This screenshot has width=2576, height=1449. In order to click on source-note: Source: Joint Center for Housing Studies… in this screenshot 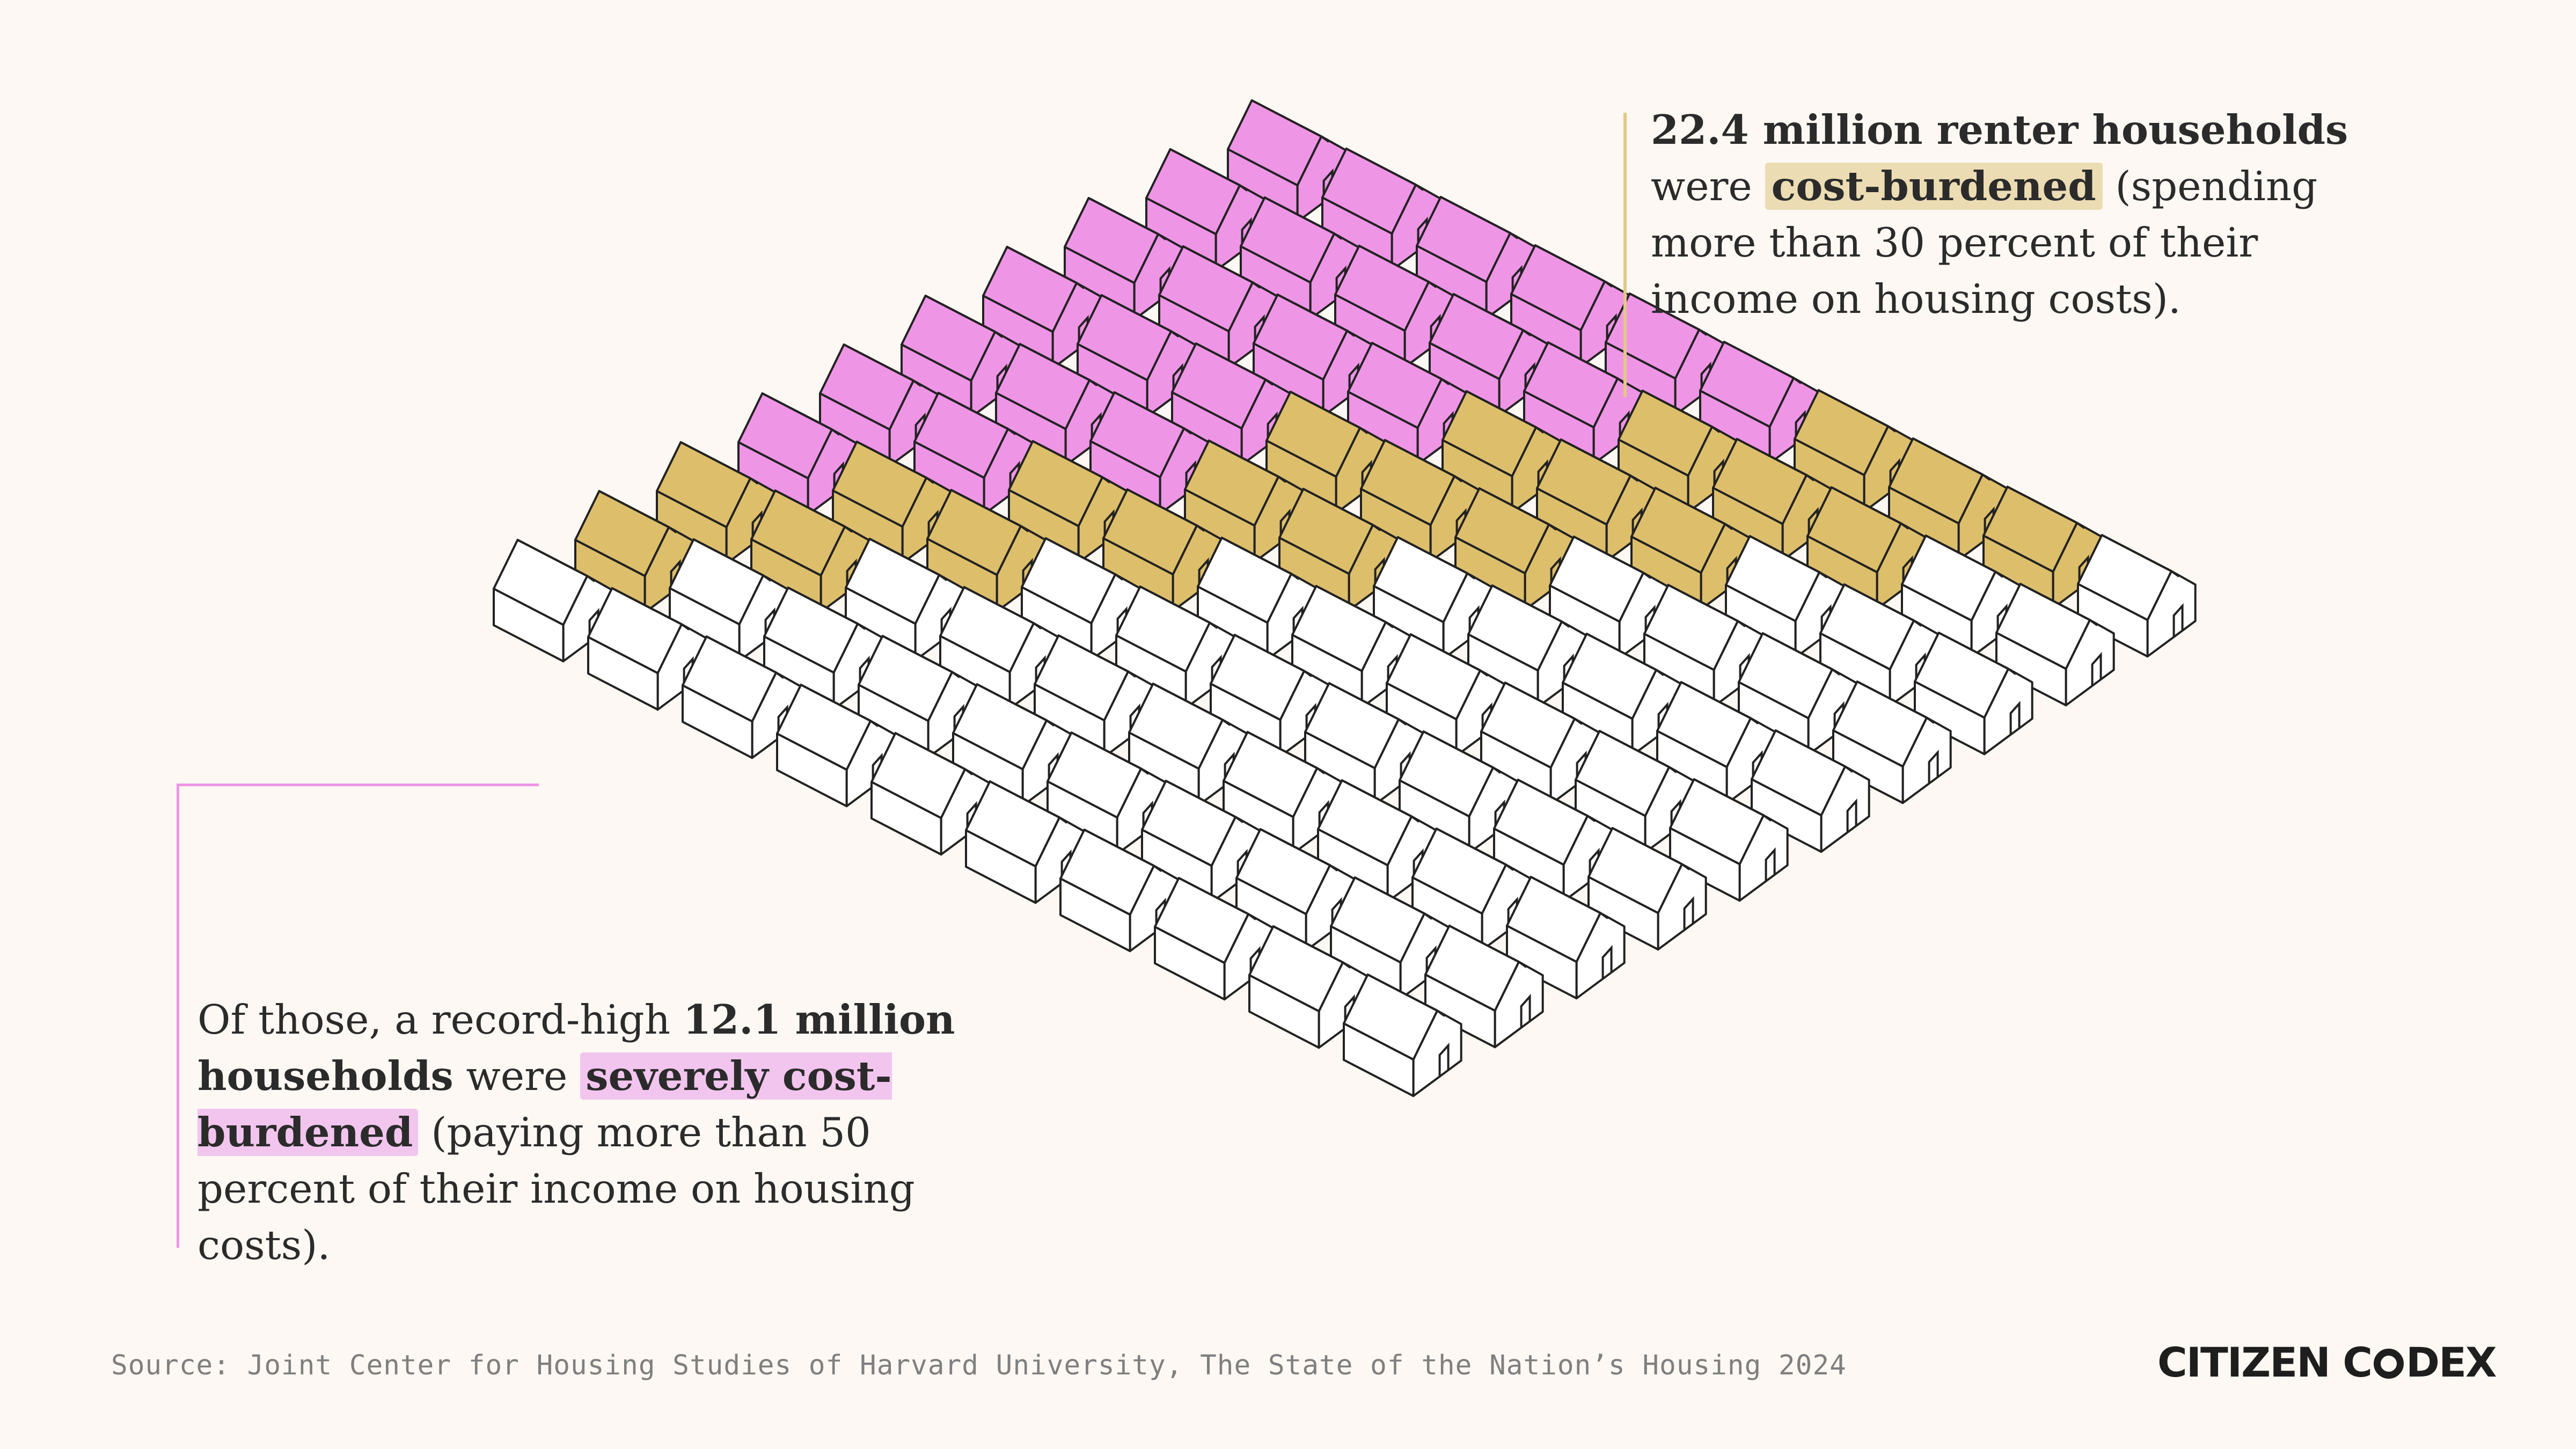, I will do `click(979, 1365)`.